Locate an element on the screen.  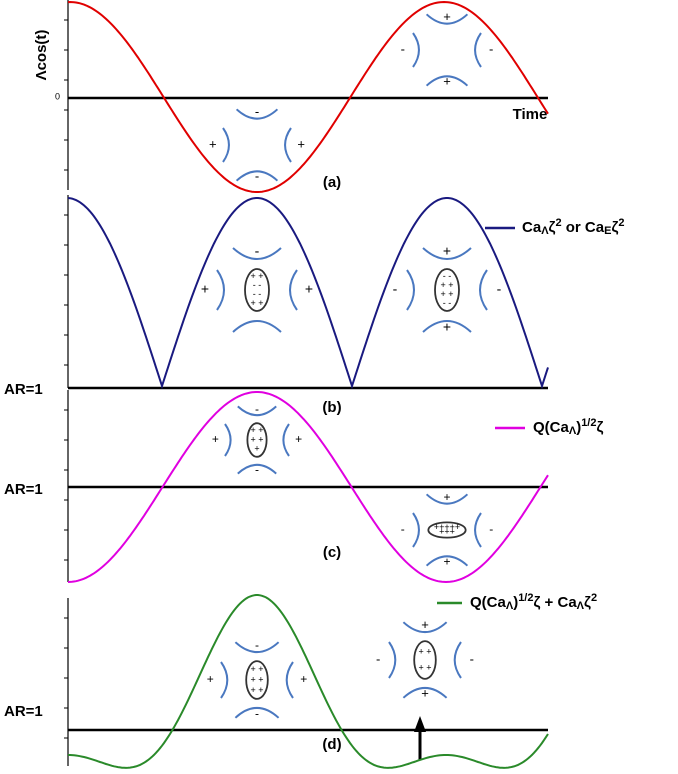
legend-label: CaΛζ2 or CaEζ2 is located at coordinates (573, 227).